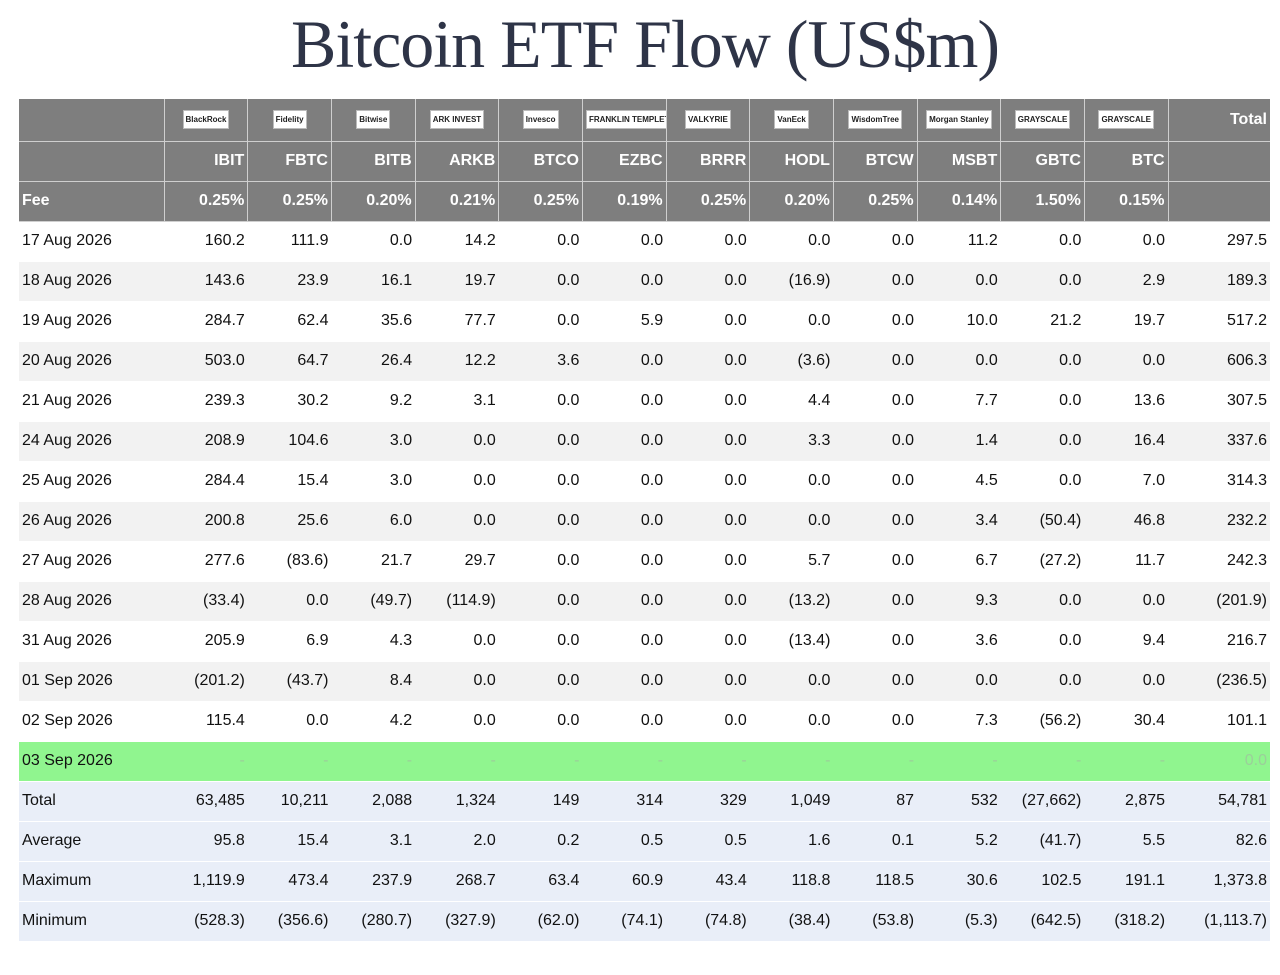 This screenshot has height=975, width=1280. What do you see at coordinates (1042, 921) in the screenshot?
I see `summary-value: (642.5)` at bounding box center [1042, 921].